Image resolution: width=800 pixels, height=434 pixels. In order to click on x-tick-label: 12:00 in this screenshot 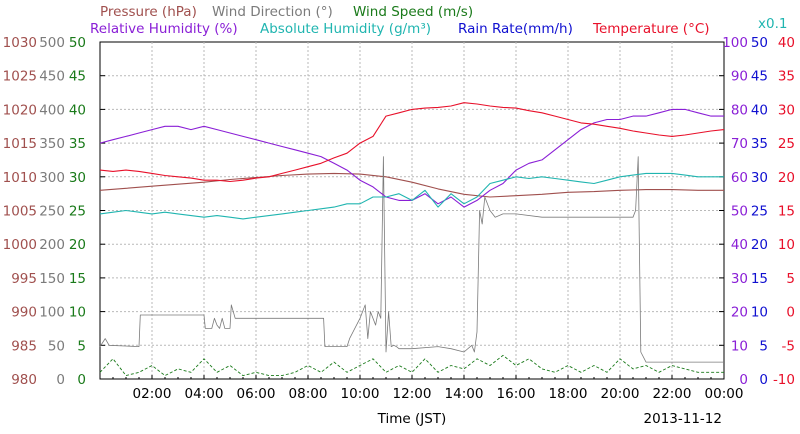, I will do `click(412, 394)`.